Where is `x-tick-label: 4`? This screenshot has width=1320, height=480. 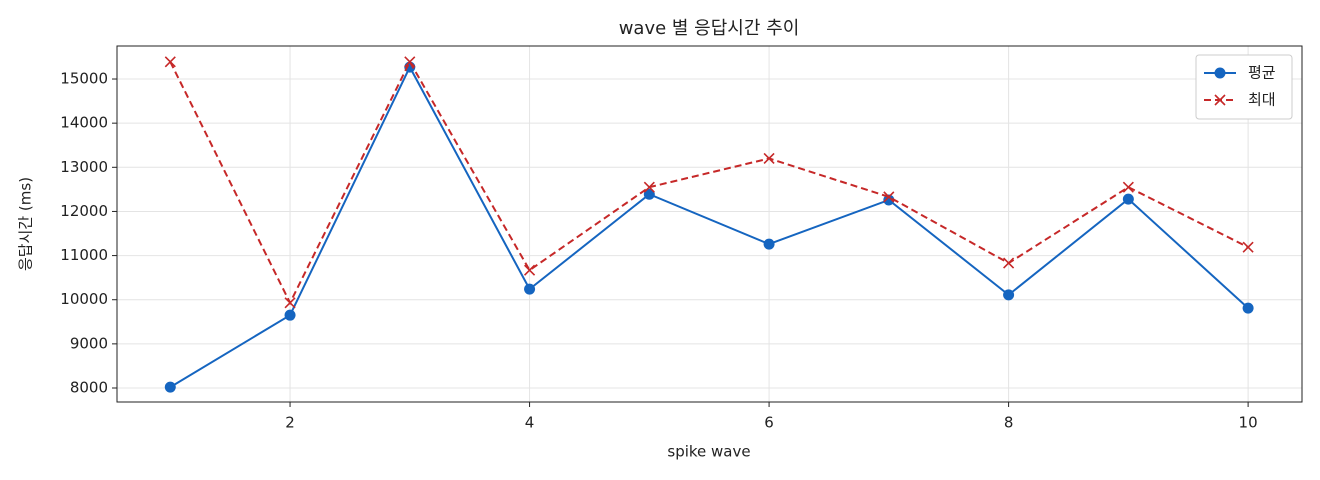 x-tick-label: 4 is located at coordinates (530, 423).